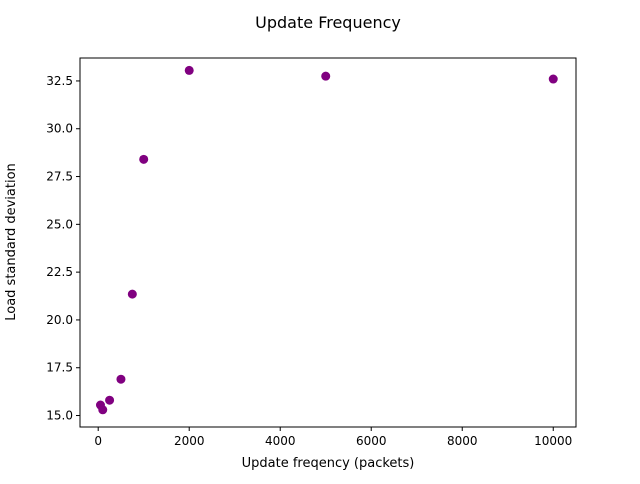  Describe the element at coordinates (59, 272) in the screenshot. I see `y-tick-label: 22.5` at that location.